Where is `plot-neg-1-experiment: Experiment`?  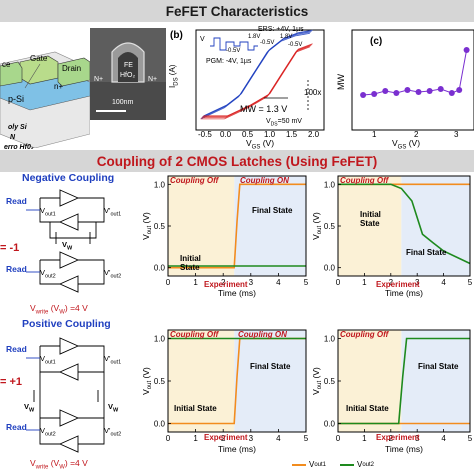 plot-neg-1-experiment: Experiment is located at coordinates (226, 284).